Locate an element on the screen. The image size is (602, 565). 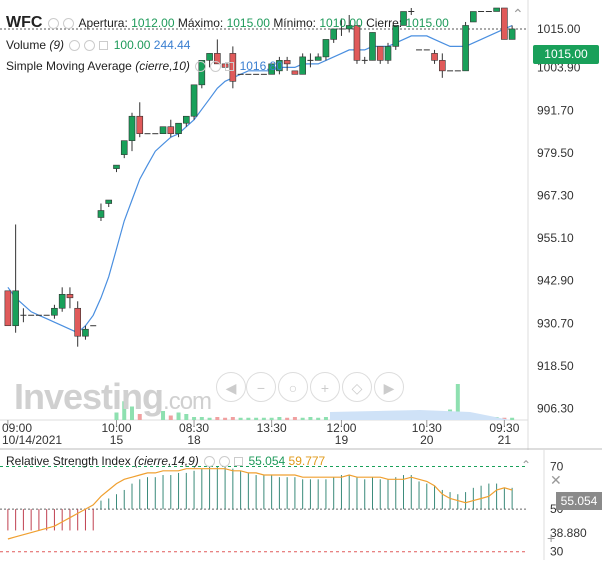
x-tick-date: 20 is located at coordinates (427, 440).